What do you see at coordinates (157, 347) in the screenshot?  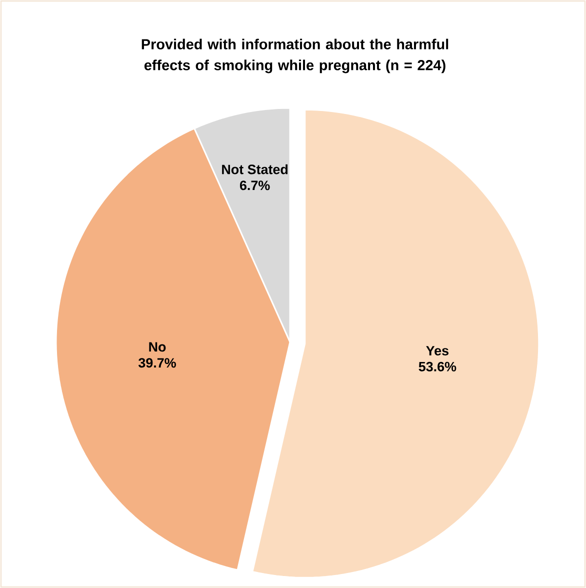 I see `slice-label: No` at bounding box center [157, 347].